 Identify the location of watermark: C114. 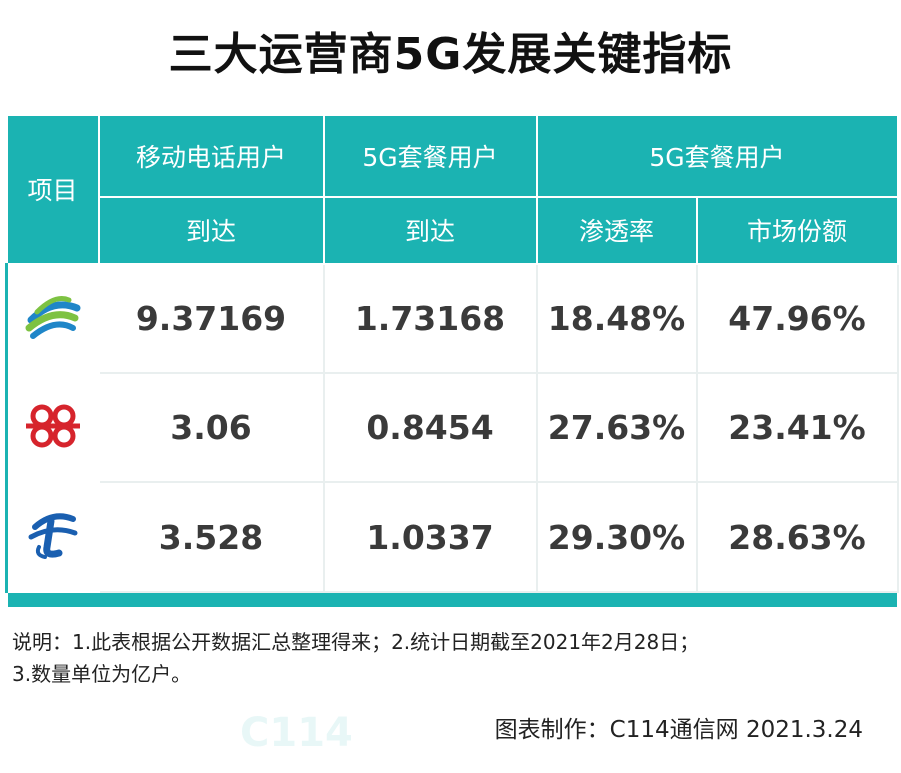
(296, 733).